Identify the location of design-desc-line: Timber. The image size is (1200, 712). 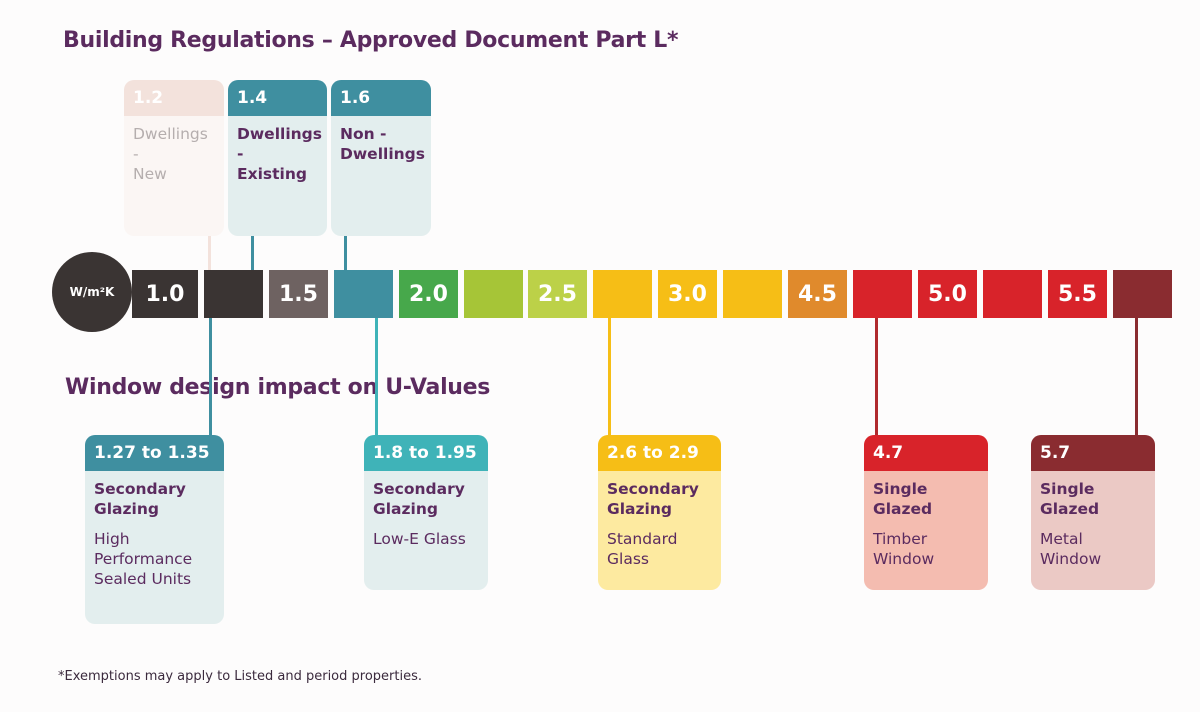
(900, 539).